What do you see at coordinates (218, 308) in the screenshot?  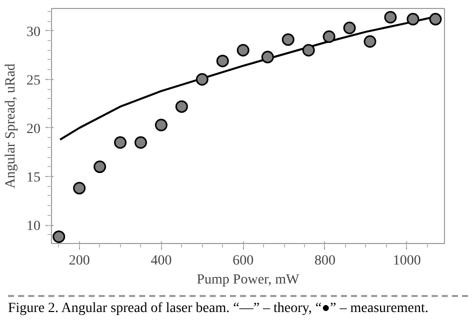 I see `caption: Figure 2. Angular spread of laser beam. “—” – theory, “●” – measurement.` at bounding box center [218, 308].